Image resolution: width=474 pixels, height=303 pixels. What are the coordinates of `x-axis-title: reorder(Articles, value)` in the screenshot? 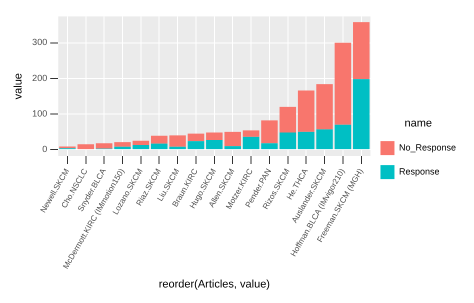 It's located at (214, 284).